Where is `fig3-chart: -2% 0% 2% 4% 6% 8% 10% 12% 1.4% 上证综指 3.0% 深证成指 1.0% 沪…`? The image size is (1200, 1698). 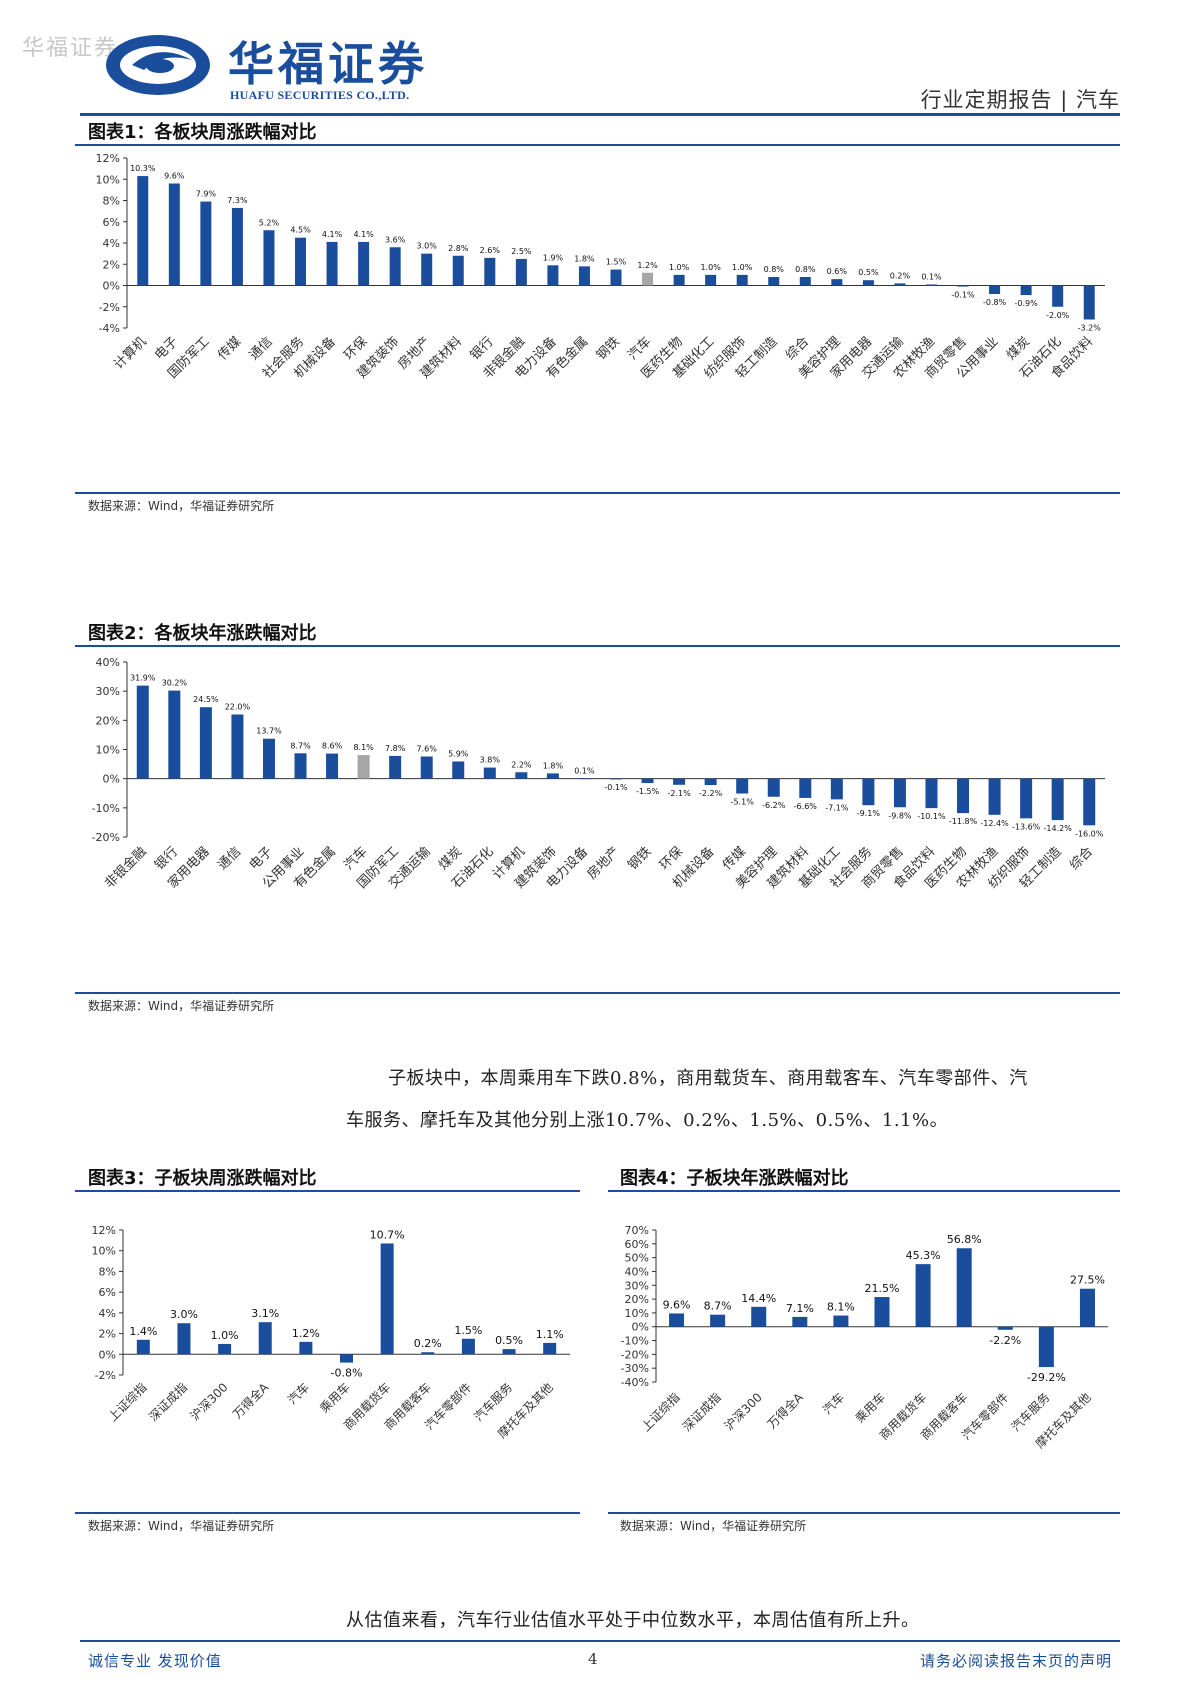 fig3-chart: -2% 0% 2% 4% 6% 8% 10% 12% 1.4% 上证综指 3.0% 深证成指 1.0% 沪… is located at coordinates (331, 1332).